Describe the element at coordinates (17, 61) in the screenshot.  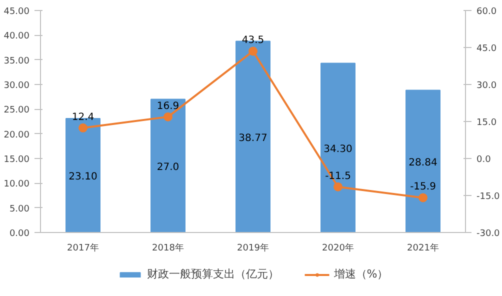
I see `y-tick-label: 35.00` at that location.